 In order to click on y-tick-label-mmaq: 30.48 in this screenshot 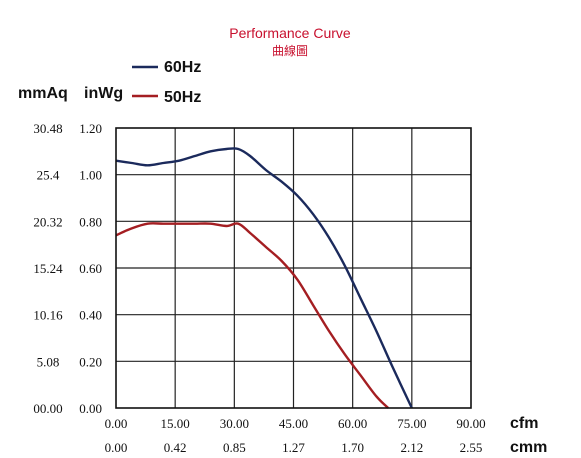, I will do `click(47, 128)`.